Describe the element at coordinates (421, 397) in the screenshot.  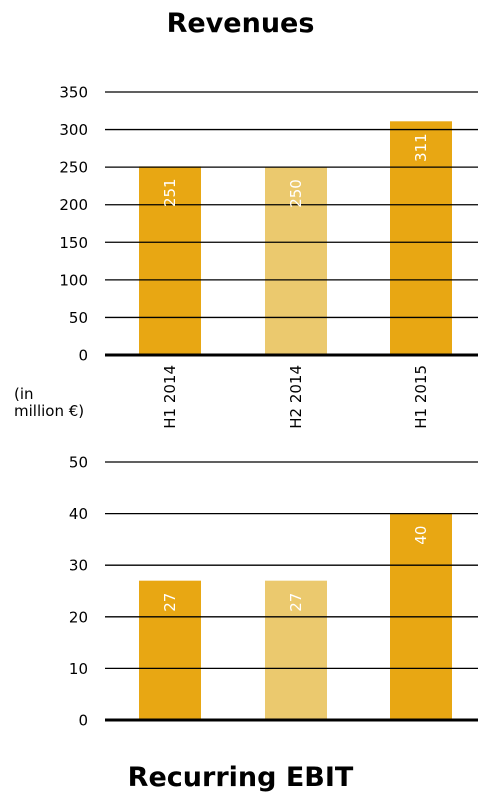
I see `x-tick-label: H1 2015` at that location.